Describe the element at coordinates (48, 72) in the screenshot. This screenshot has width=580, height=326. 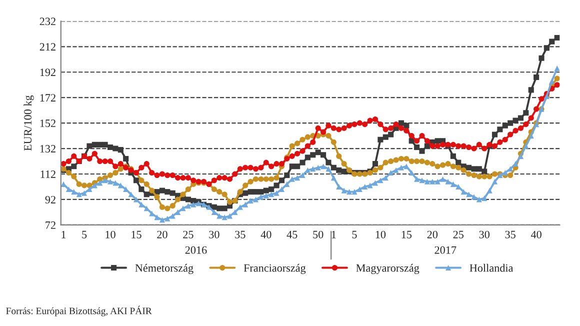
I see `y-tick-label: 192` at that location.